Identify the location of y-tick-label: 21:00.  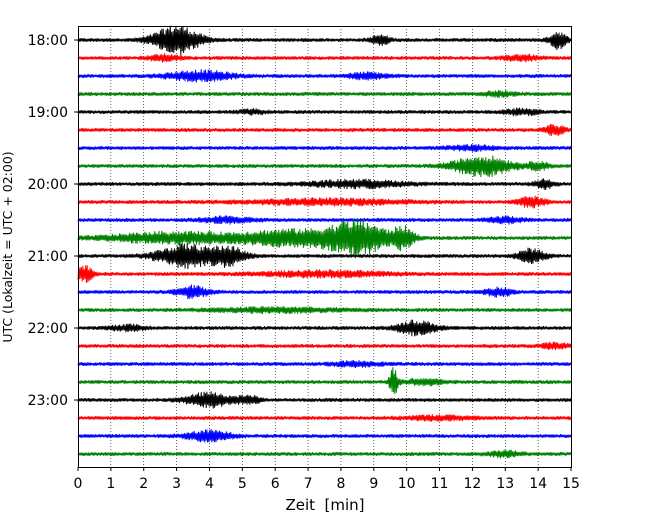
(48, 257).